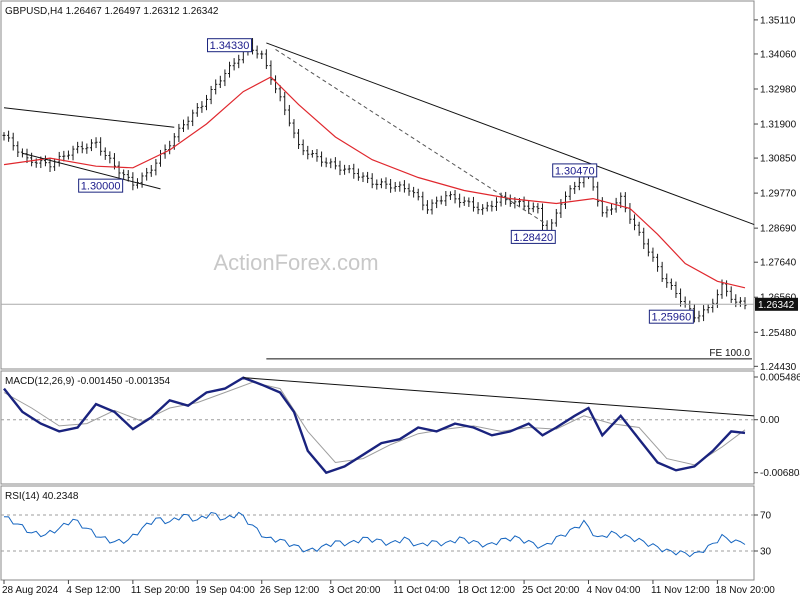  What do you see at coordinates (729, 353) in the screenshot?
I see `fe-label: FE 100.0` at bounding box center [729, 353].